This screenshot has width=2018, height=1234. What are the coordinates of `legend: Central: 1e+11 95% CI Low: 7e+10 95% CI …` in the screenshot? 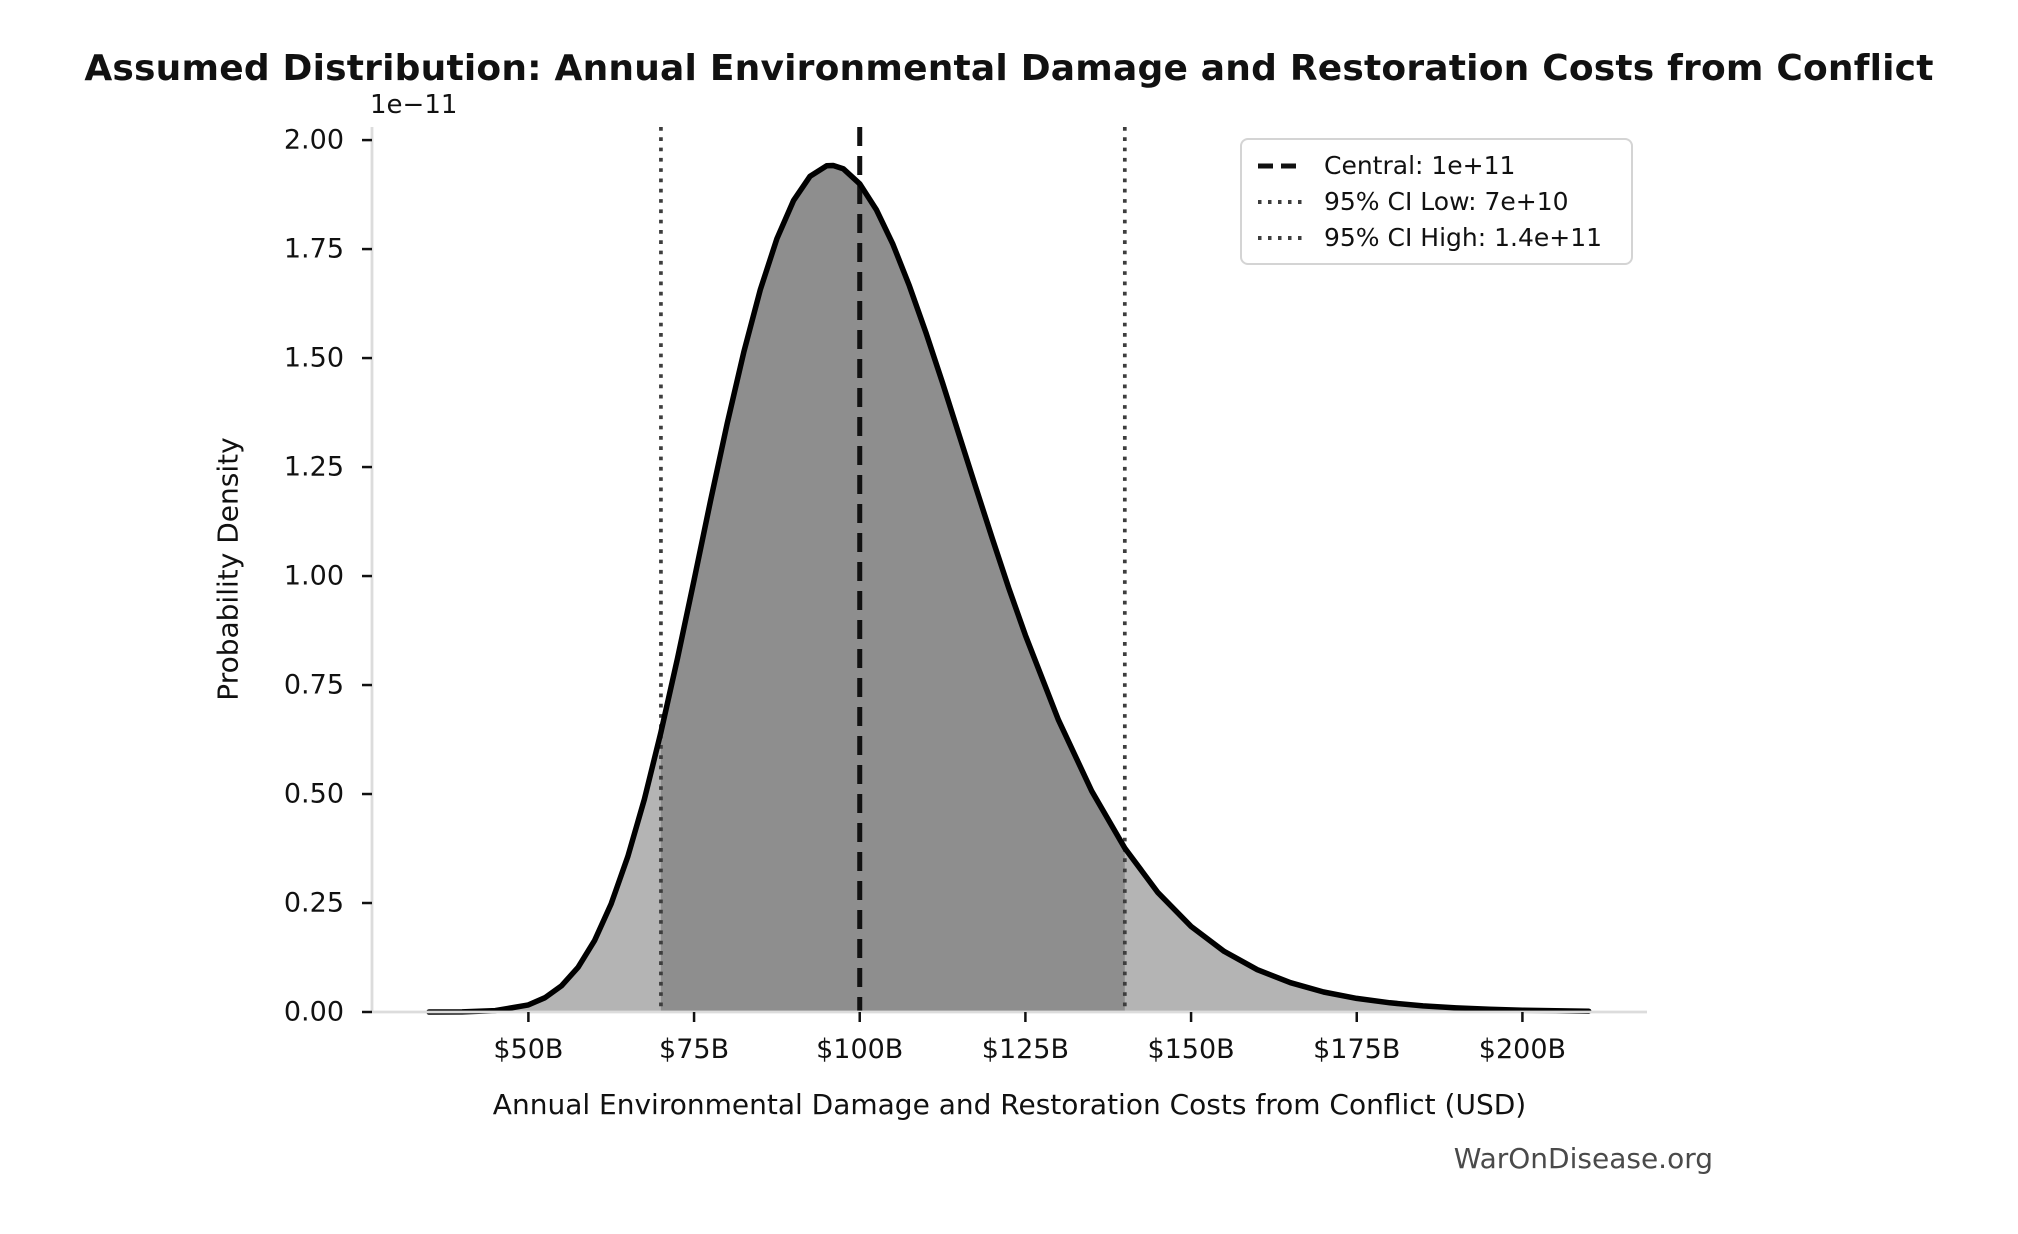 It's located at (1436, 201).